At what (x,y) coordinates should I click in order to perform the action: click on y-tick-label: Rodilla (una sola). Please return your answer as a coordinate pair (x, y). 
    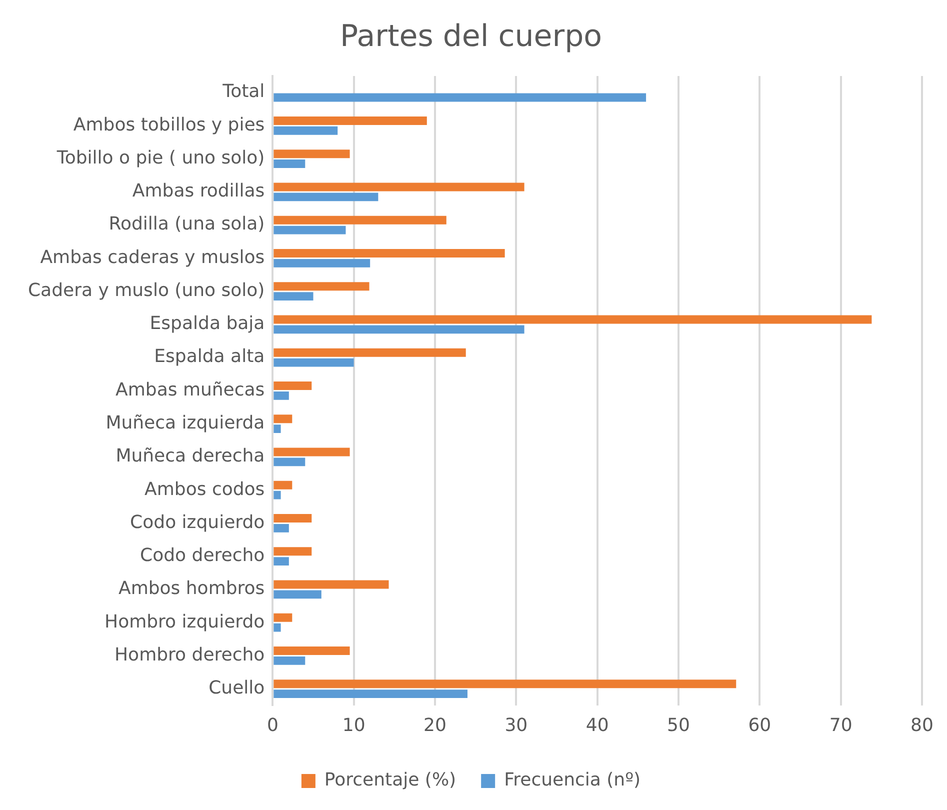
    Looking at the image, I should click on (186, 224).